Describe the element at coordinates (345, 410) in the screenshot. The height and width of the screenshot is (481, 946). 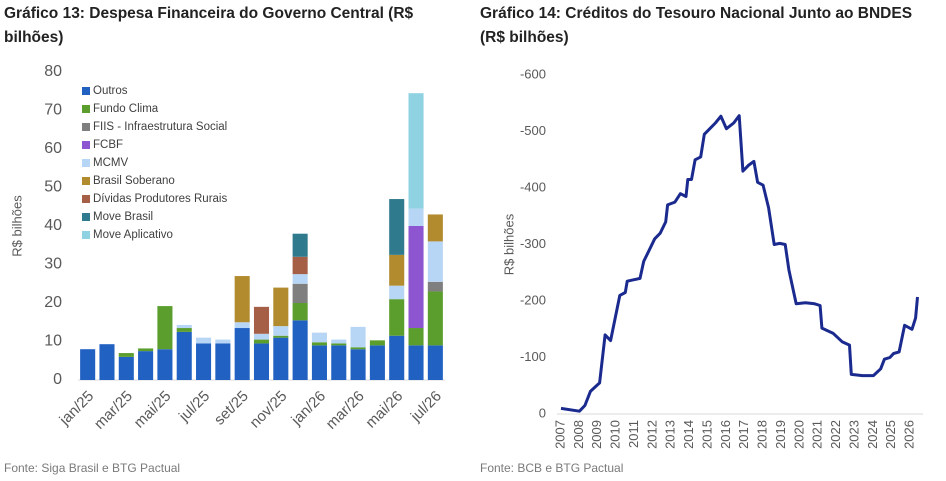
I see `x-tick-label: mar/26` at that location.